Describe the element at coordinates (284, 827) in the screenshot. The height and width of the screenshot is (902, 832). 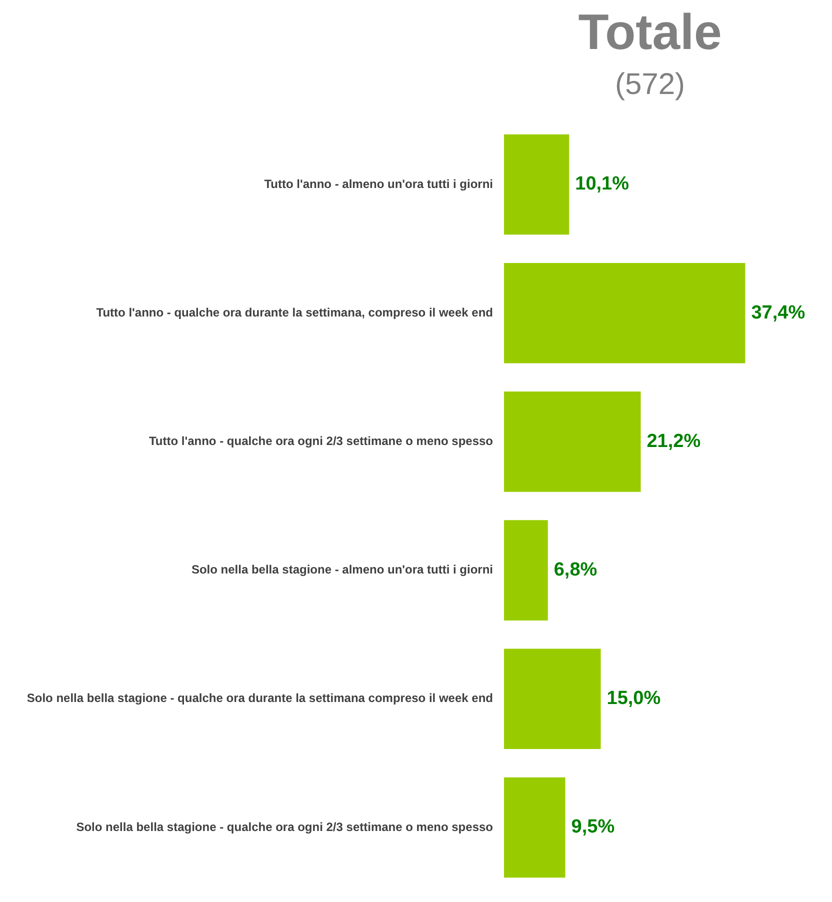
I see `y-tick-label: Solo nella bella stagione - qualche ora ogni 2/3 settimane o meno spesso` at that location.